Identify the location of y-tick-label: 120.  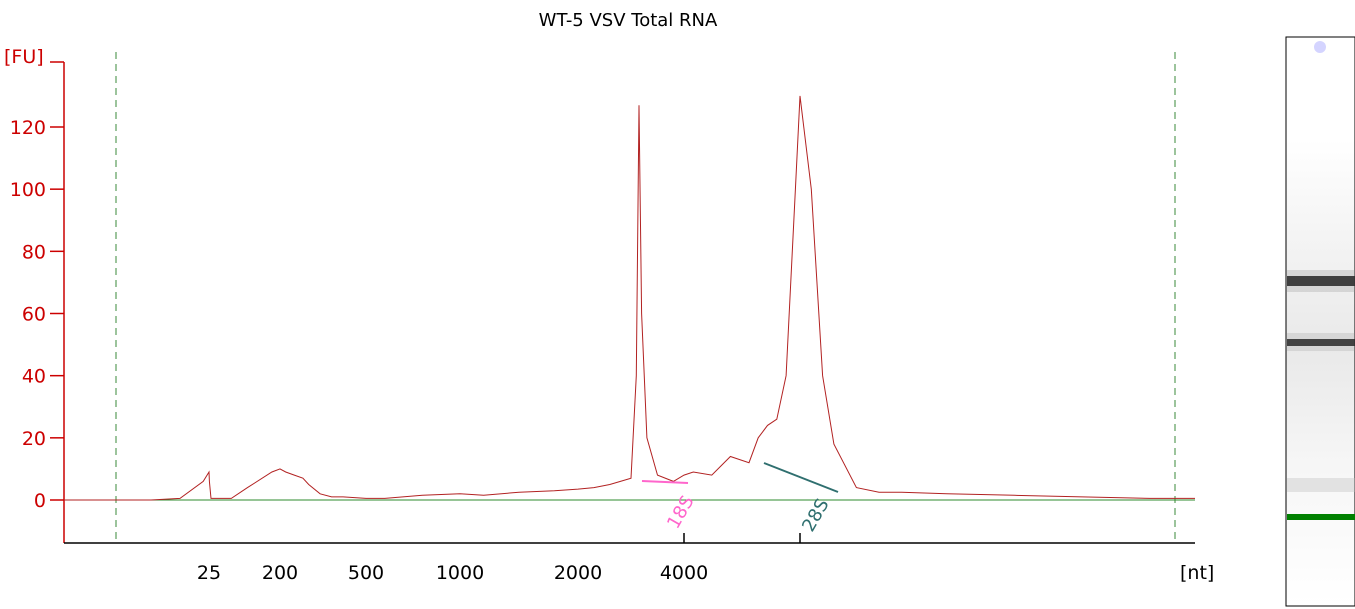
(28, 128).